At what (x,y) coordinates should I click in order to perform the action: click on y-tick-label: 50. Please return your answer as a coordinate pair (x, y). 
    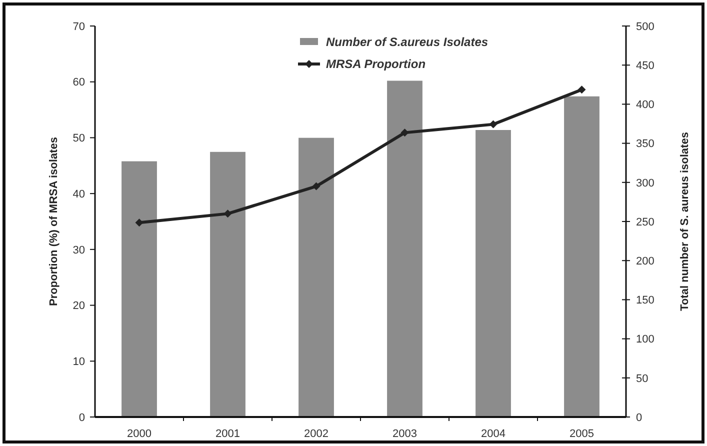
    Looking at the image, I should click on (78, 138).